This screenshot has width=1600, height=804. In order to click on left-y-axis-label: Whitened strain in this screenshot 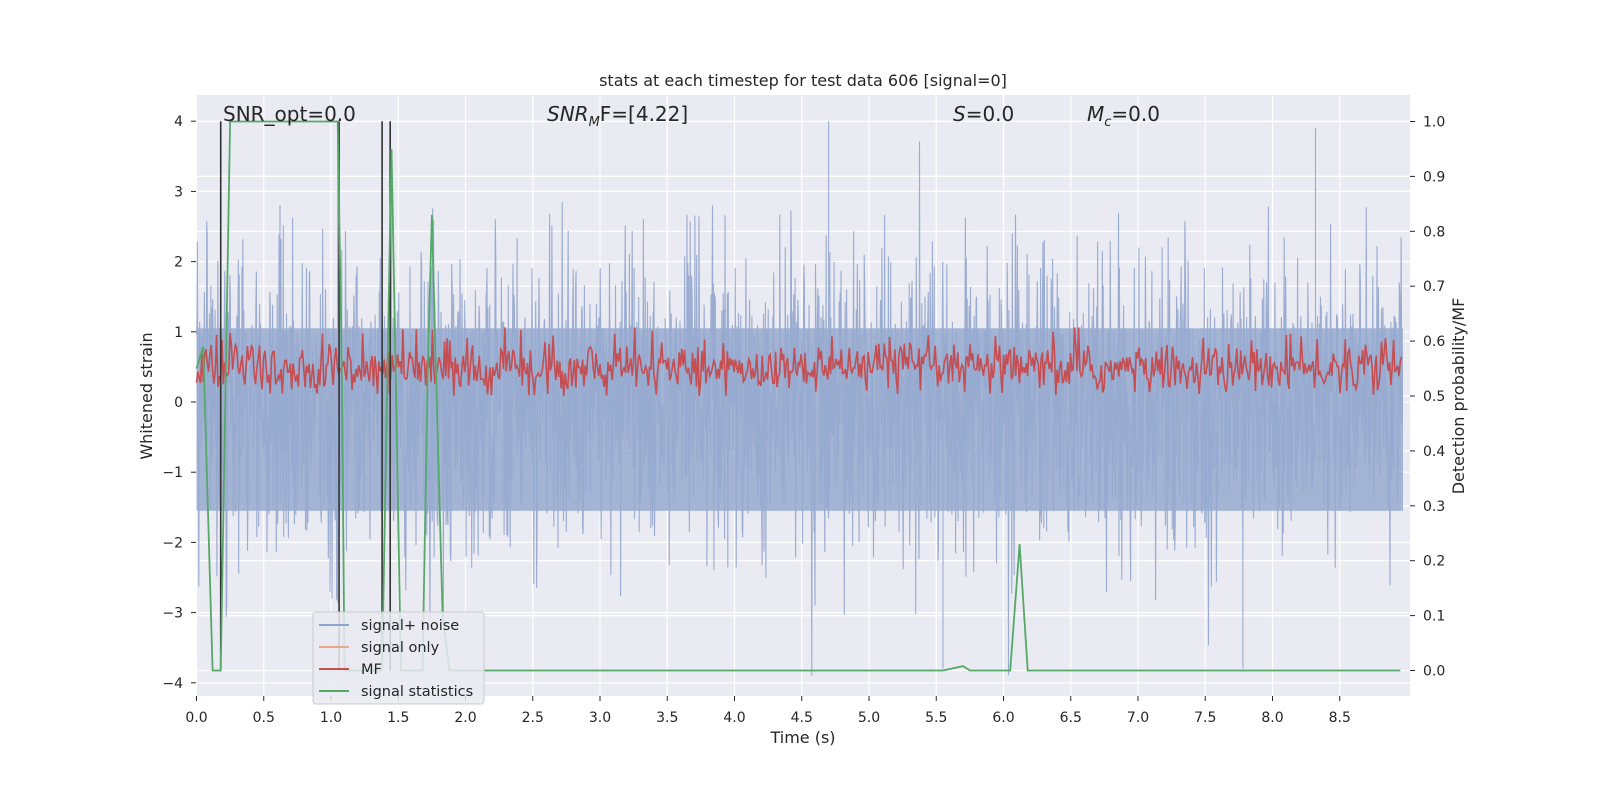, I will do `click(146, 395)`.